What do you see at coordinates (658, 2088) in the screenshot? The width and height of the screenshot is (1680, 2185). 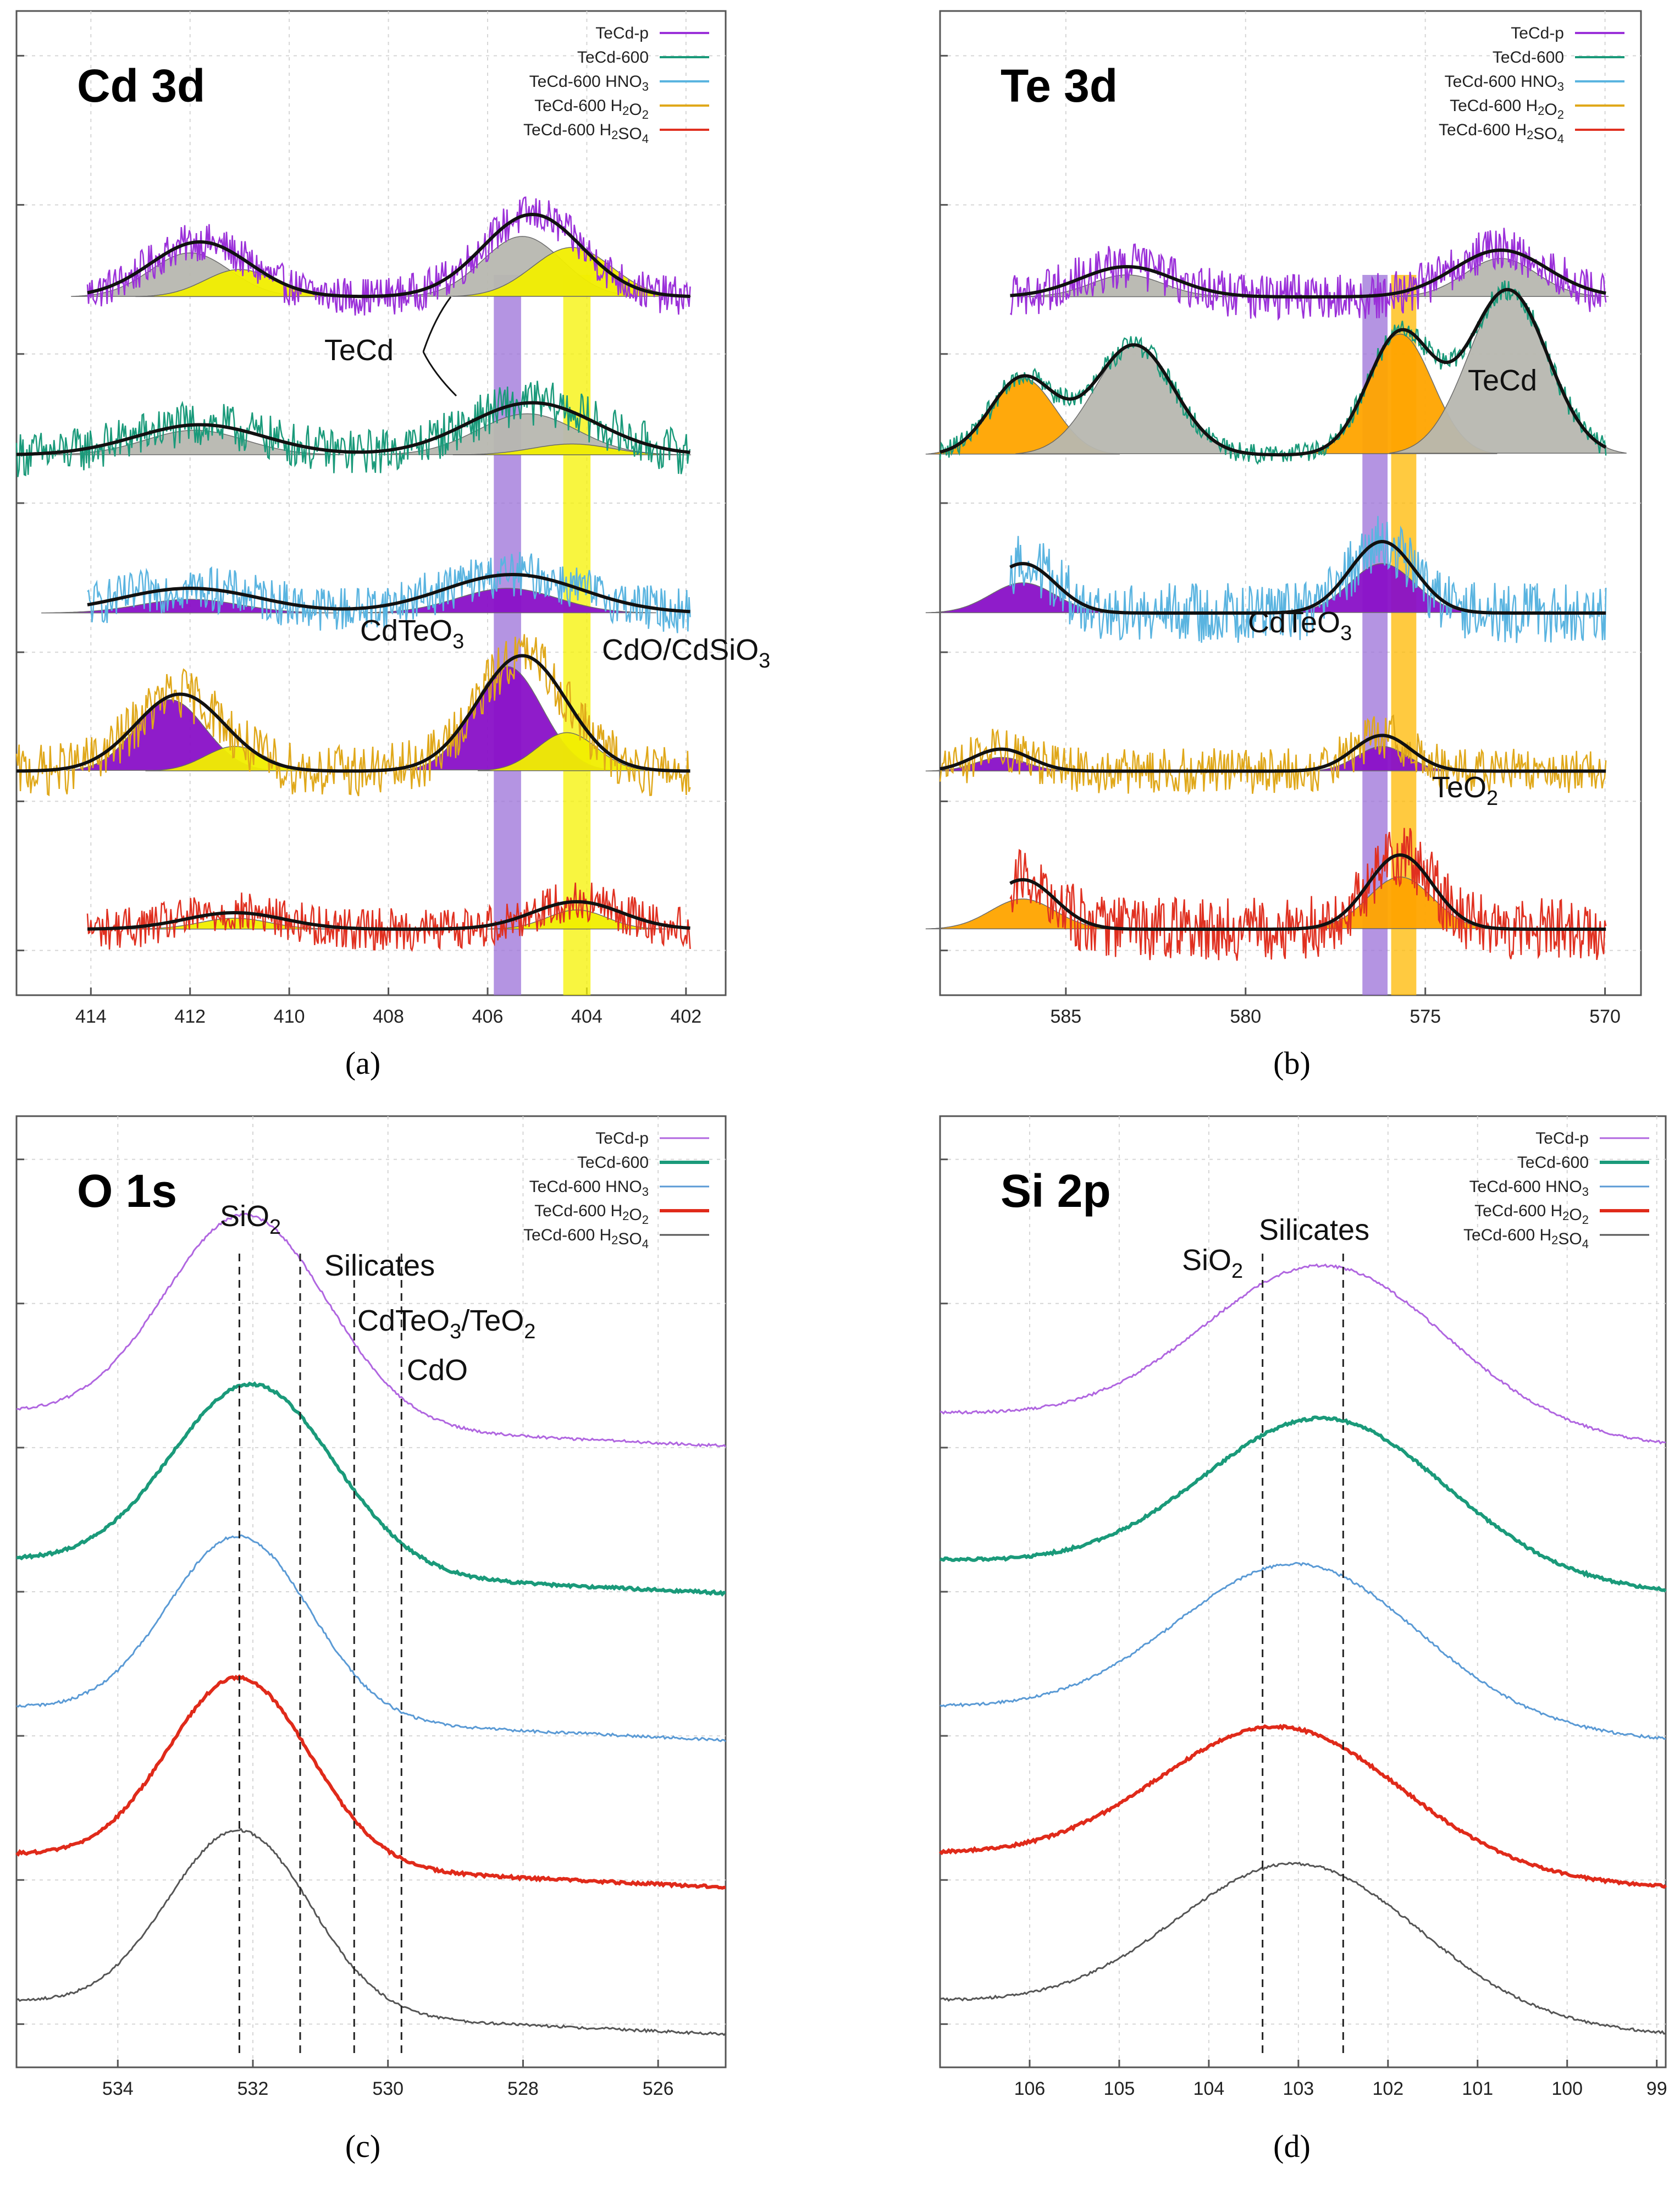 I see `x-tick-label: 526` at bounding box center [658, 2088].